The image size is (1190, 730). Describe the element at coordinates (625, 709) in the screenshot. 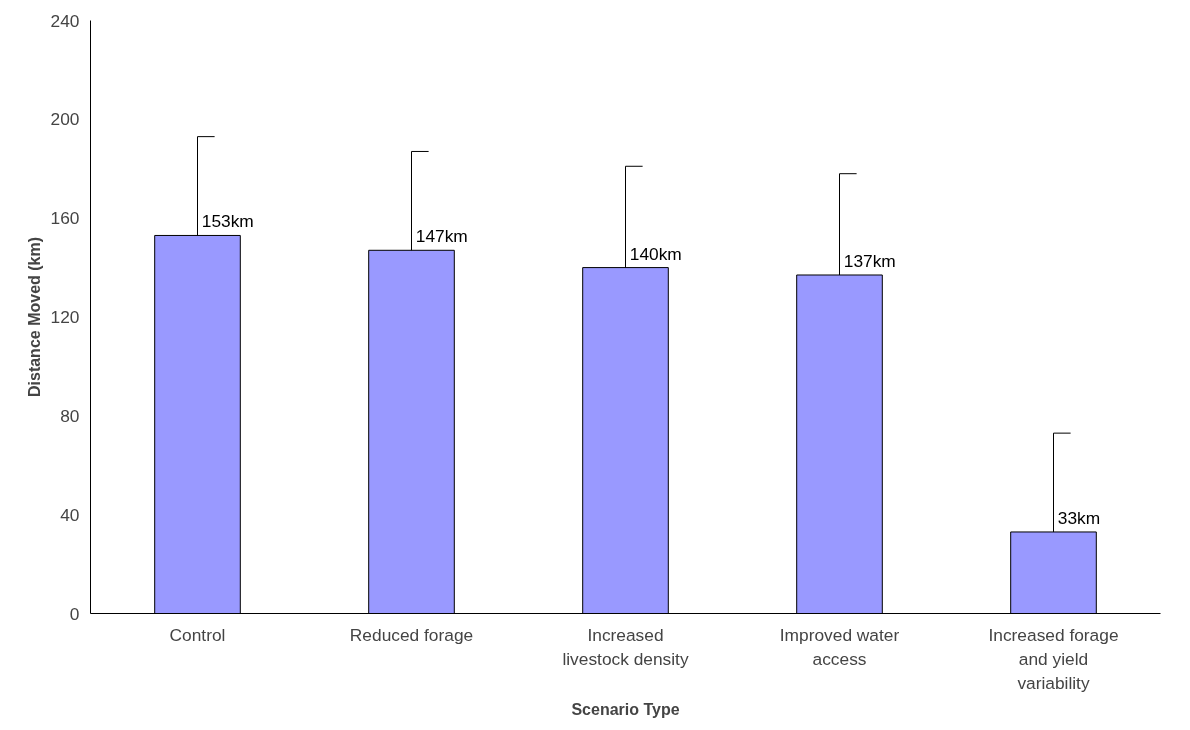

I see `x-axis-title: Scenario Type` at that location.